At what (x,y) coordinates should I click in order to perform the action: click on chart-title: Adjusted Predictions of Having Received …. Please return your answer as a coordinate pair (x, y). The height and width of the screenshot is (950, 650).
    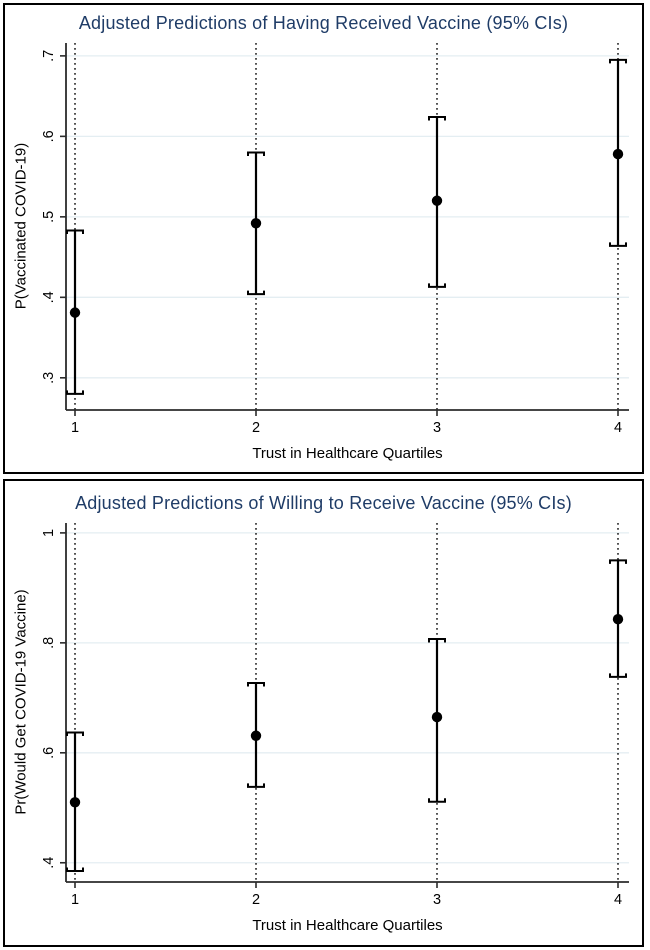
    Looking at the image, I should click on (323, 23).